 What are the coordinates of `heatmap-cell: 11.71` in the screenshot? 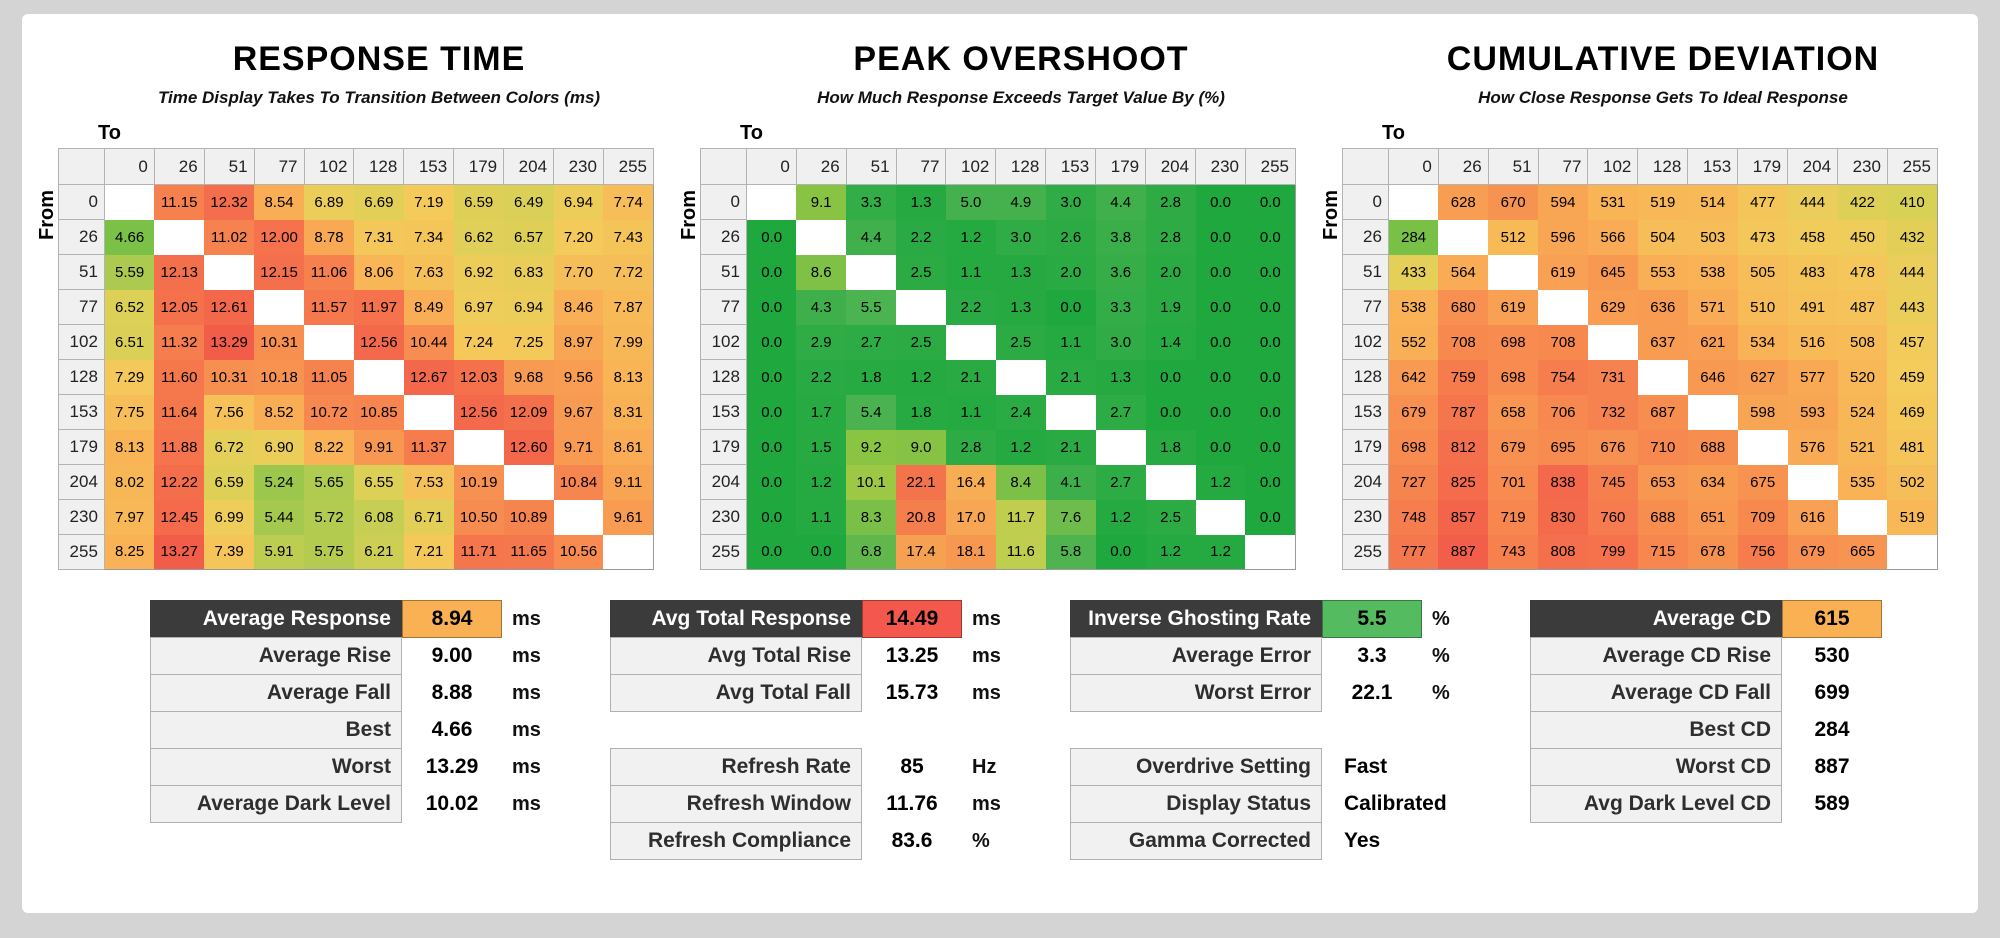 It's located at (478, 552).